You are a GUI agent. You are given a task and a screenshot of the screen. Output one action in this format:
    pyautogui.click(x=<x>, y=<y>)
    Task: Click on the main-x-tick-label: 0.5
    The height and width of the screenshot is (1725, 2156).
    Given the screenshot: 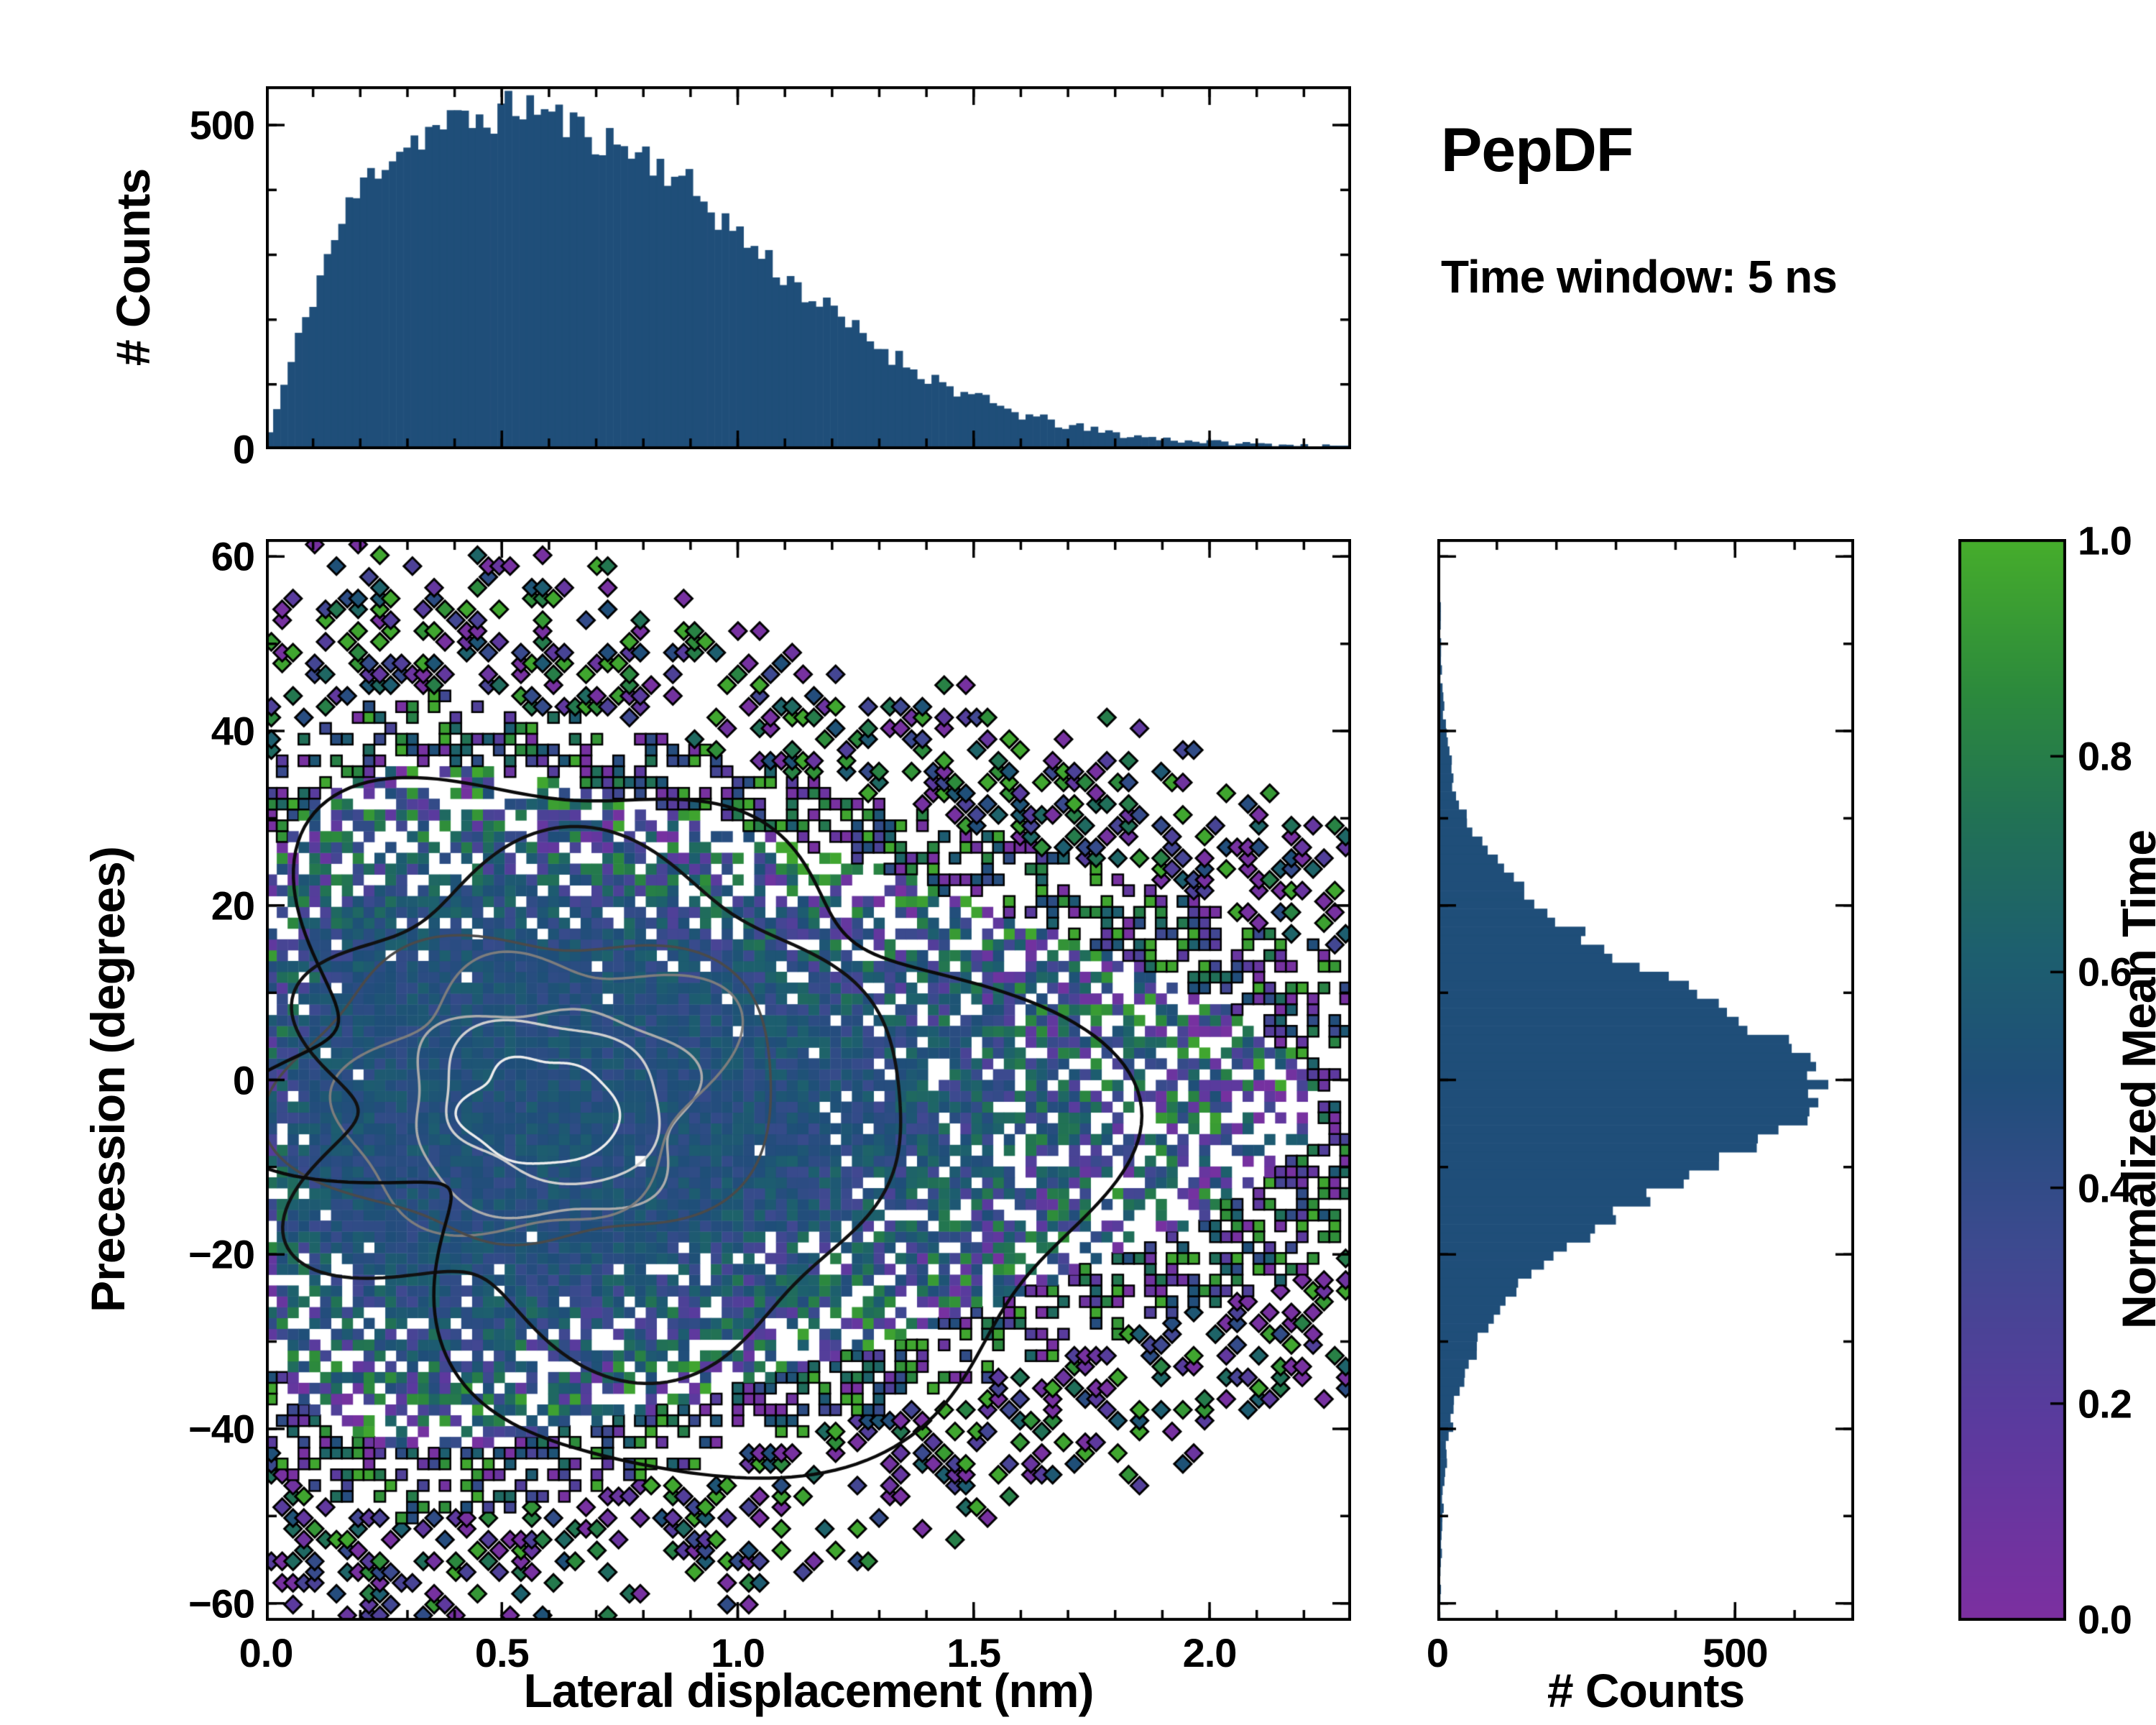 What is the action you would take?
    pyautogui.click(x=502, y=1652)
    